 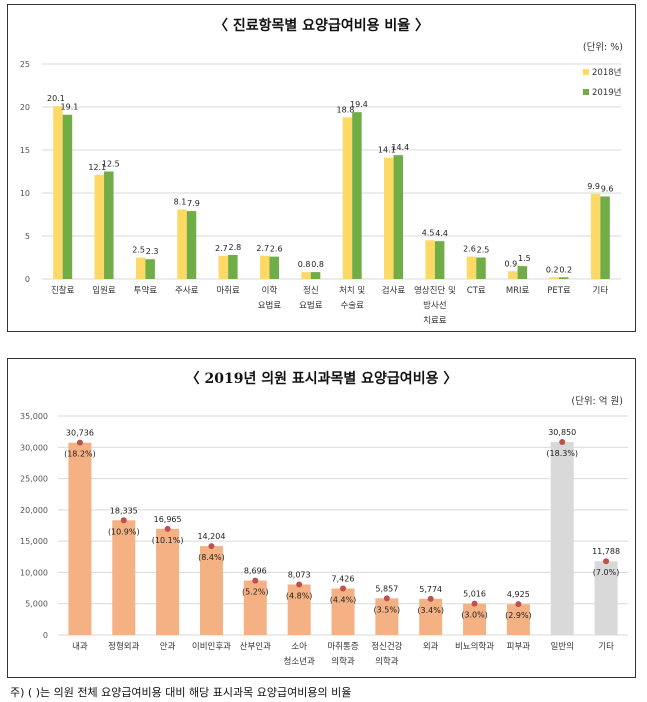 What do you see at coordinates (97, 167) in the screenshot?
I see `chart1-value-label: 12.1` at bounding box center [97, 167].